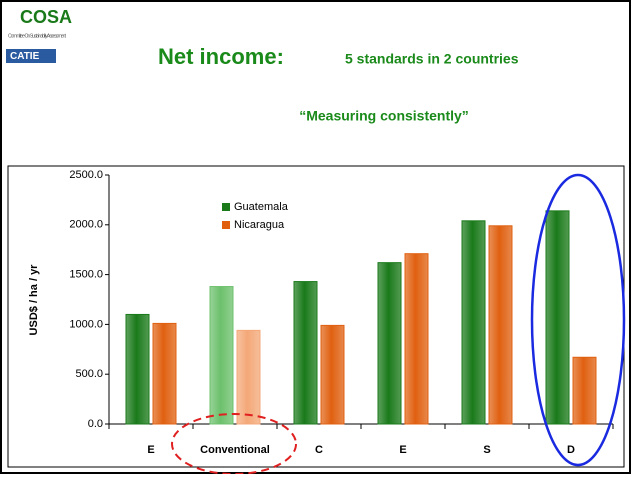 The height and width of the screenshot is (479, 631). What do you see at coordinates (46, 17) in the screenshot?
I see `logo-name: COSA` at bounding box center [46, 17].